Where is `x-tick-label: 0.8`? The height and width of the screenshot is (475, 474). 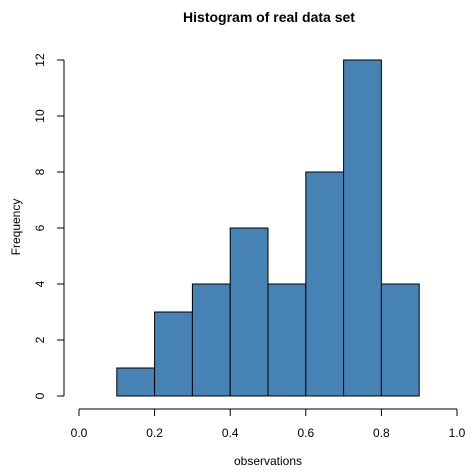
x-tick-label: 0.8 is located at coordinates (381, 433).